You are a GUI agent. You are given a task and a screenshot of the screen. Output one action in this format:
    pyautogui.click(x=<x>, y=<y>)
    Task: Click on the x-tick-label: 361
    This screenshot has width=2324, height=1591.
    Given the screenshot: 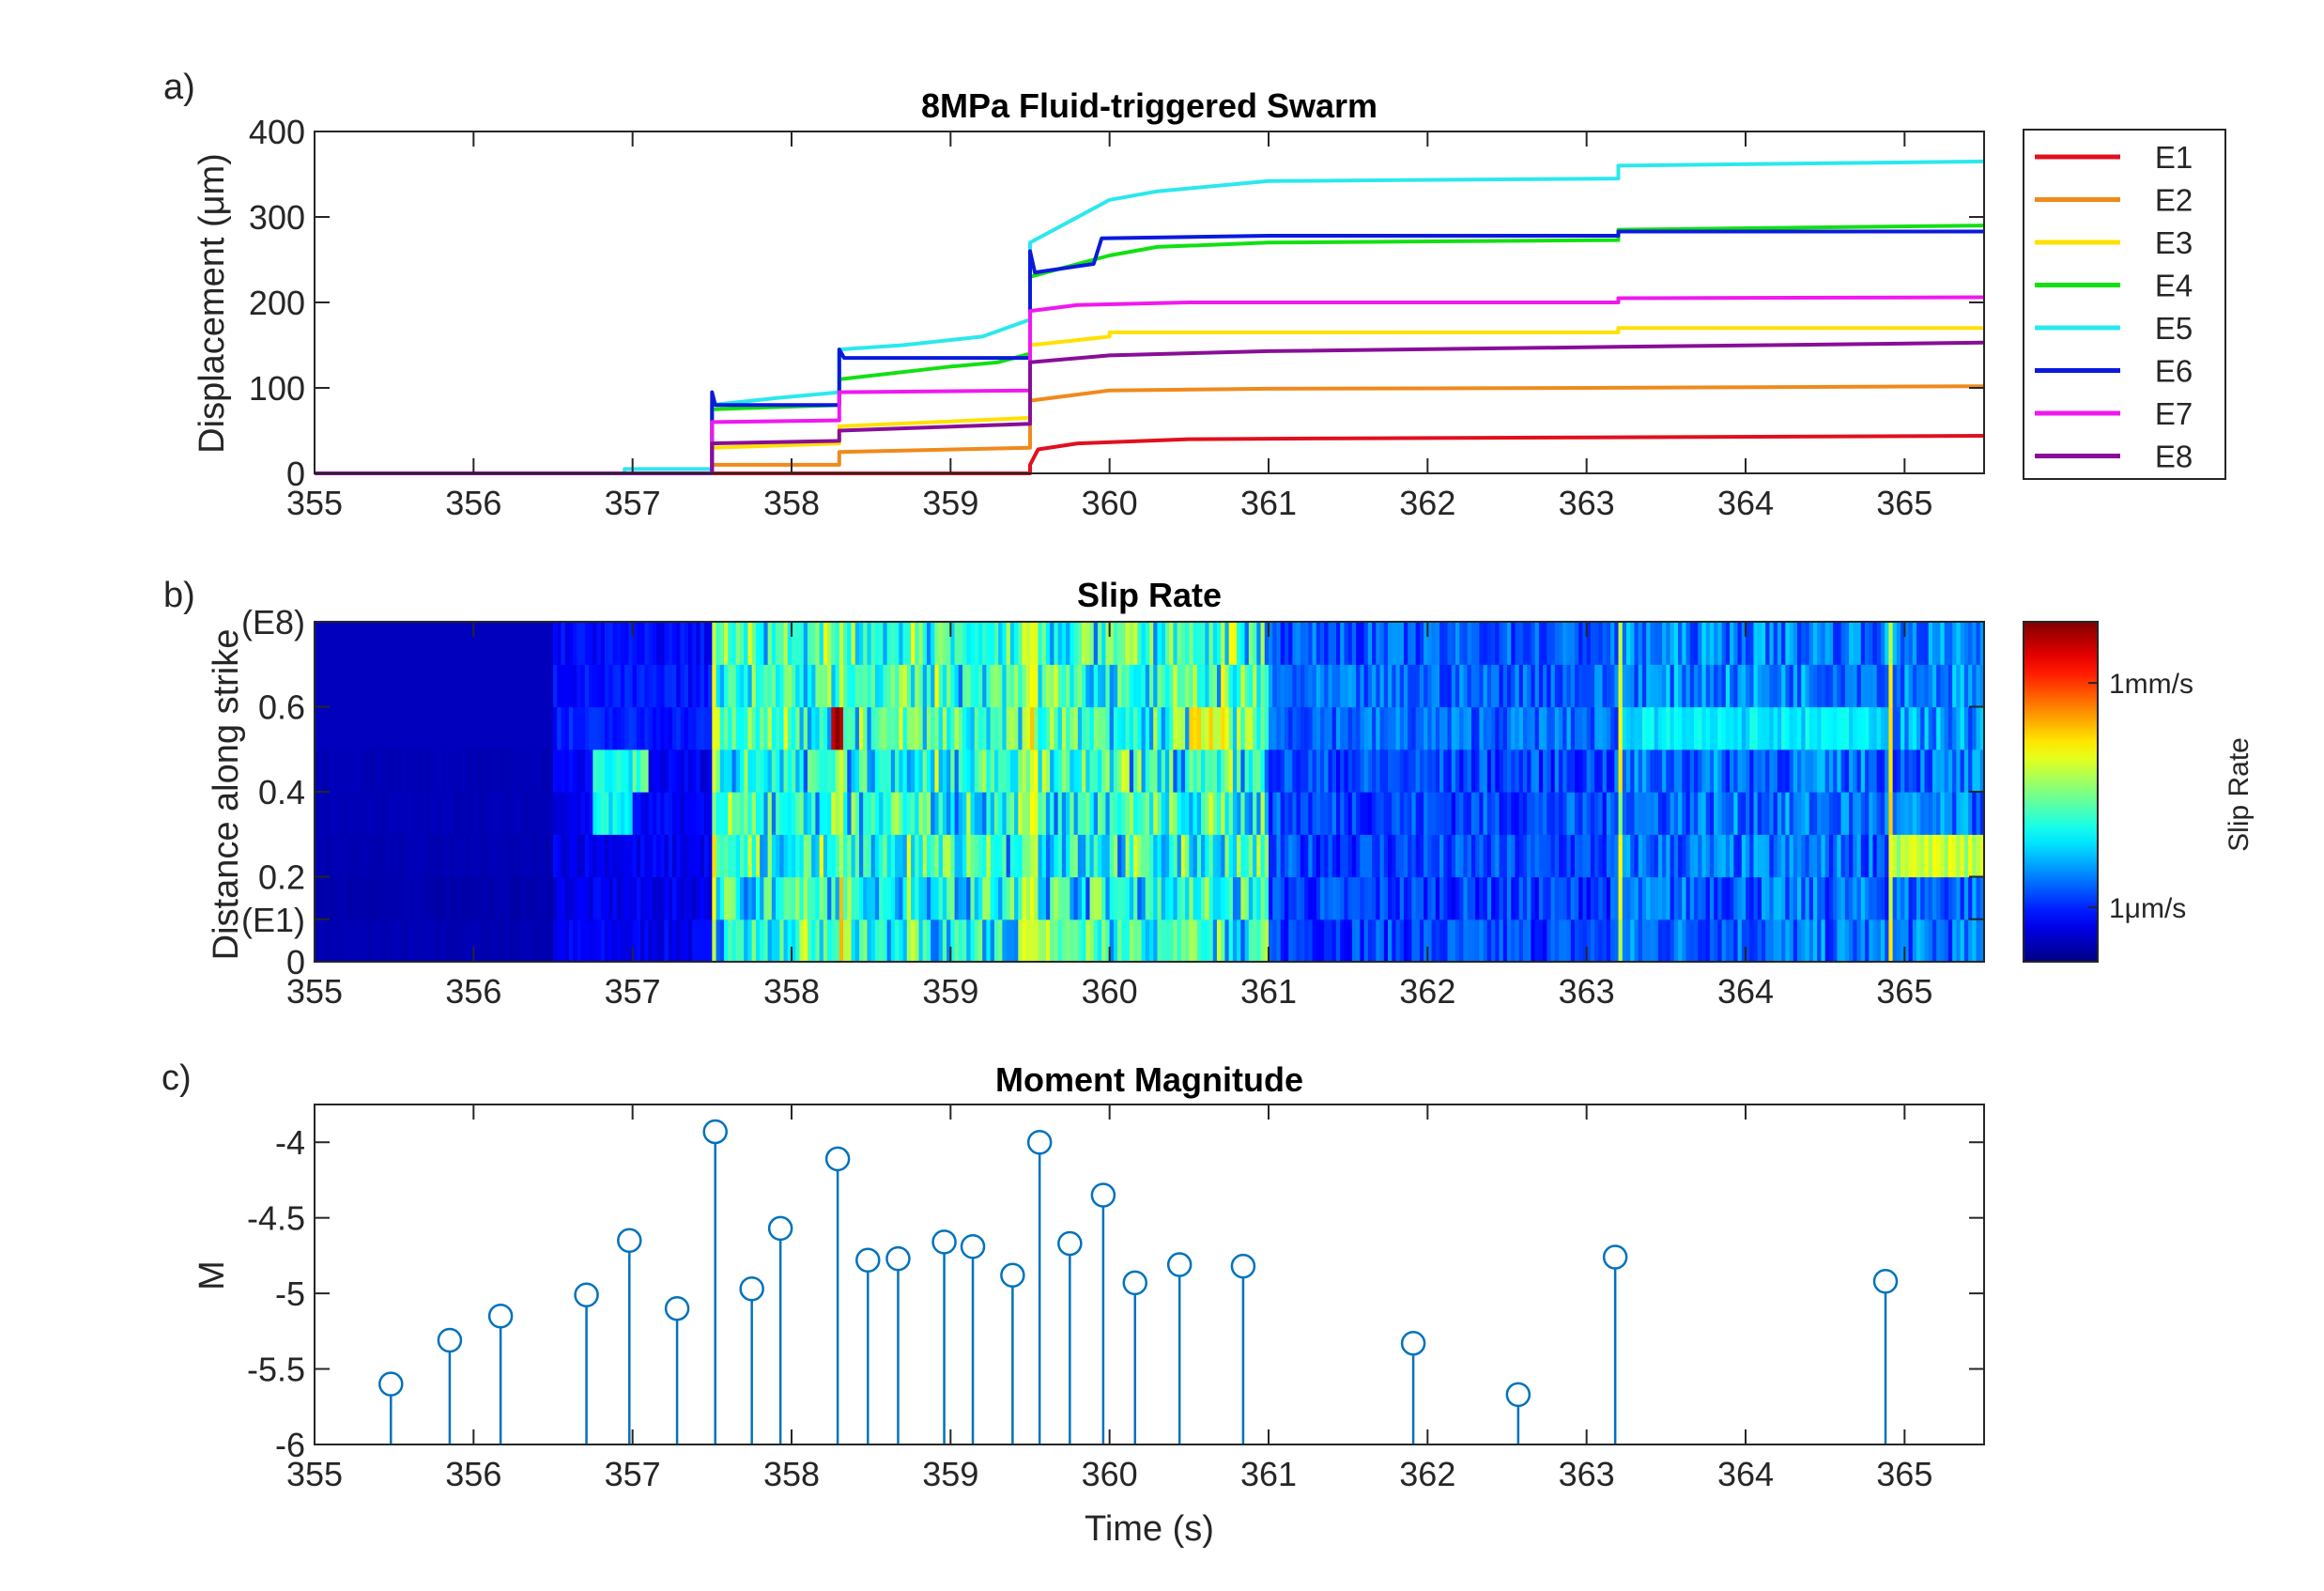 What is the action you would take?
    pyautogui.click(x=1269, y=503)
    